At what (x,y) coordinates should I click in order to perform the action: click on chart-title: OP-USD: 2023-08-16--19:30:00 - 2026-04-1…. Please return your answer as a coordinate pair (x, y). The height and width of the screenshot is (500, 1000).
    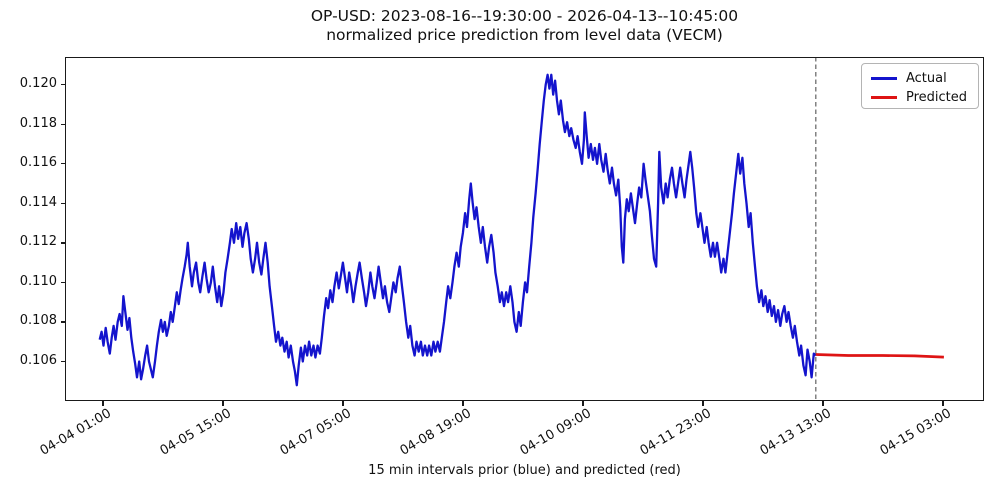
    Looking at the image, I should click on (524, 26).